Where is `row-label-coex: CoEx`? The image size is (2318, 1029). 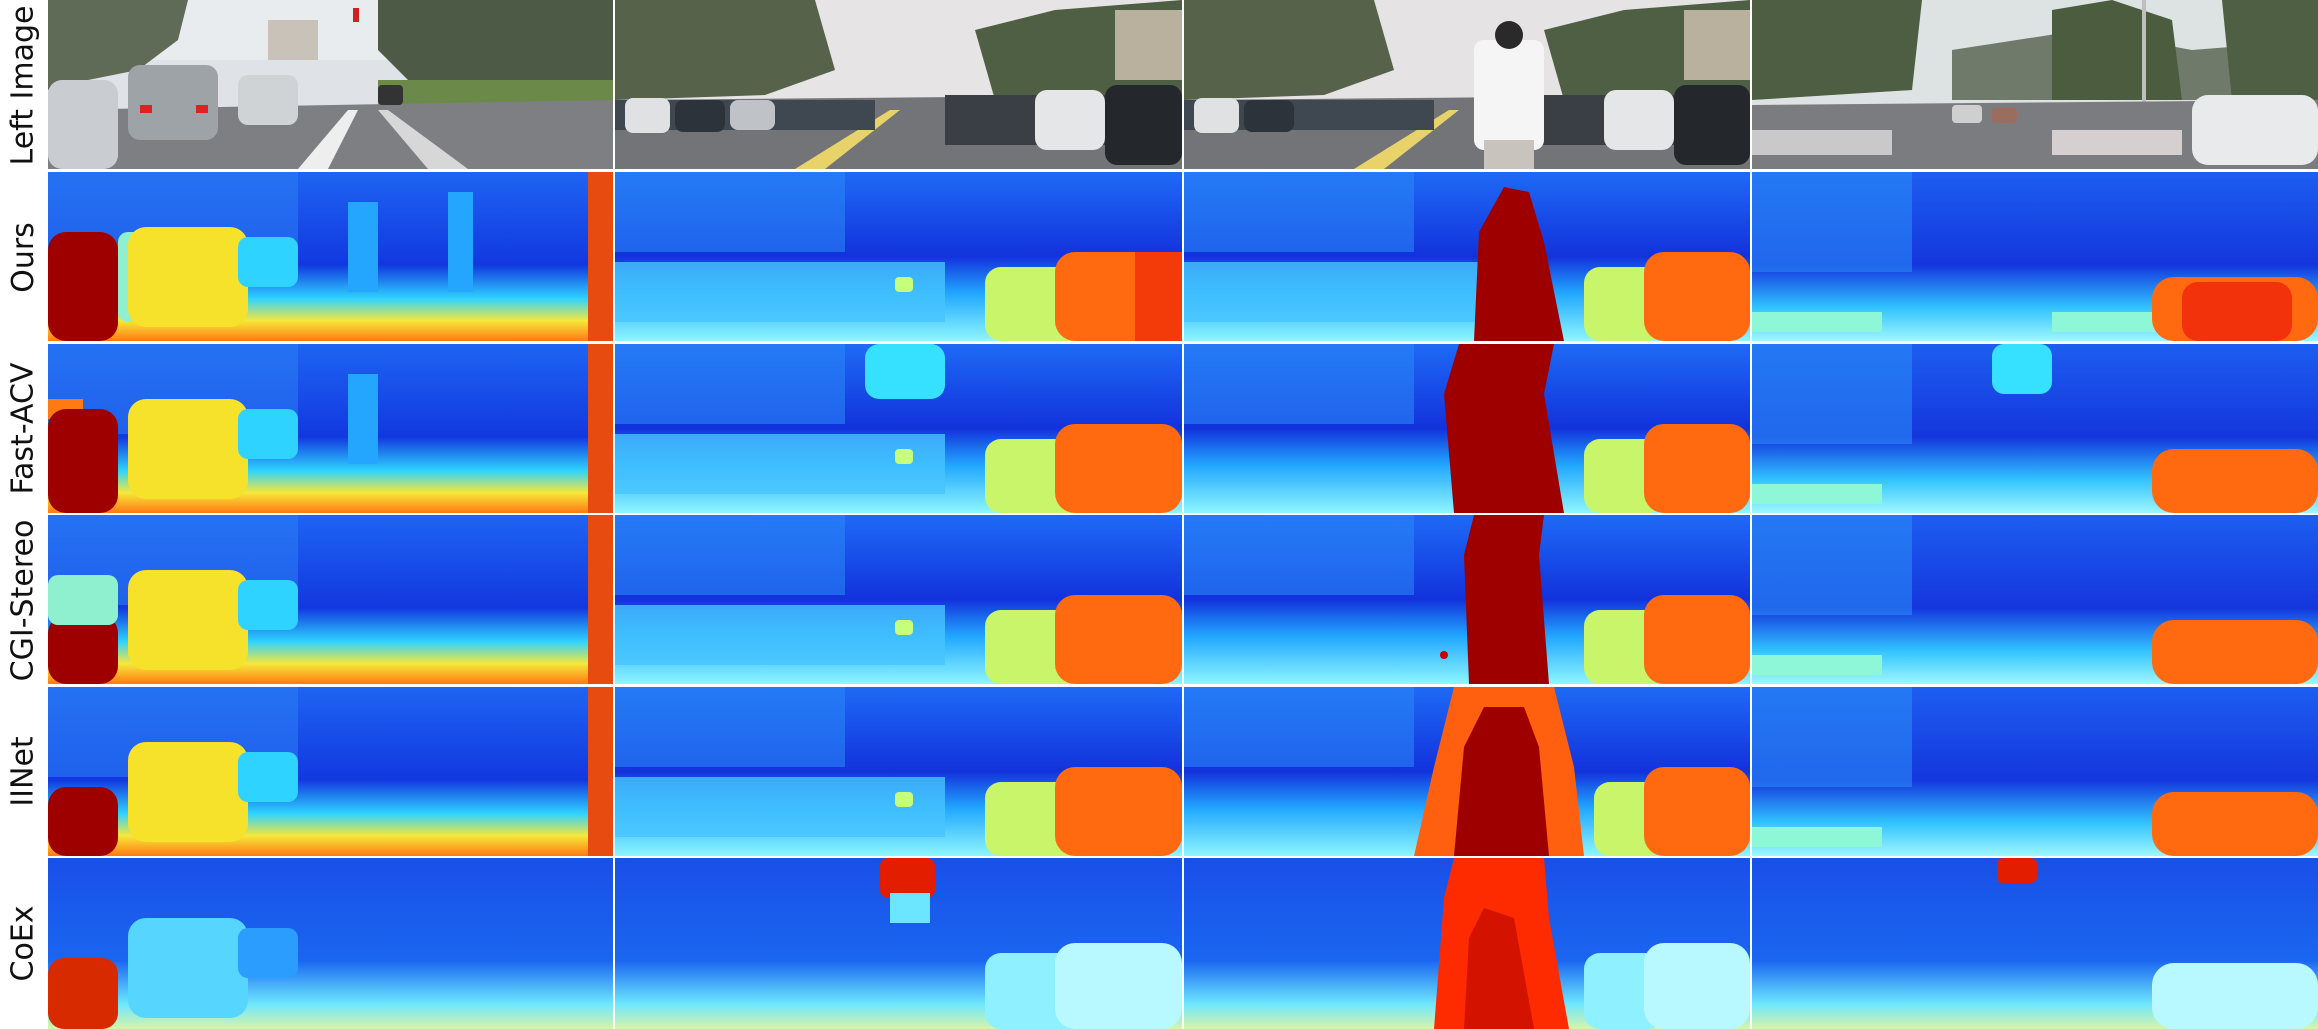 row-label-coex: CoEx is located at coordinates (23, 943).